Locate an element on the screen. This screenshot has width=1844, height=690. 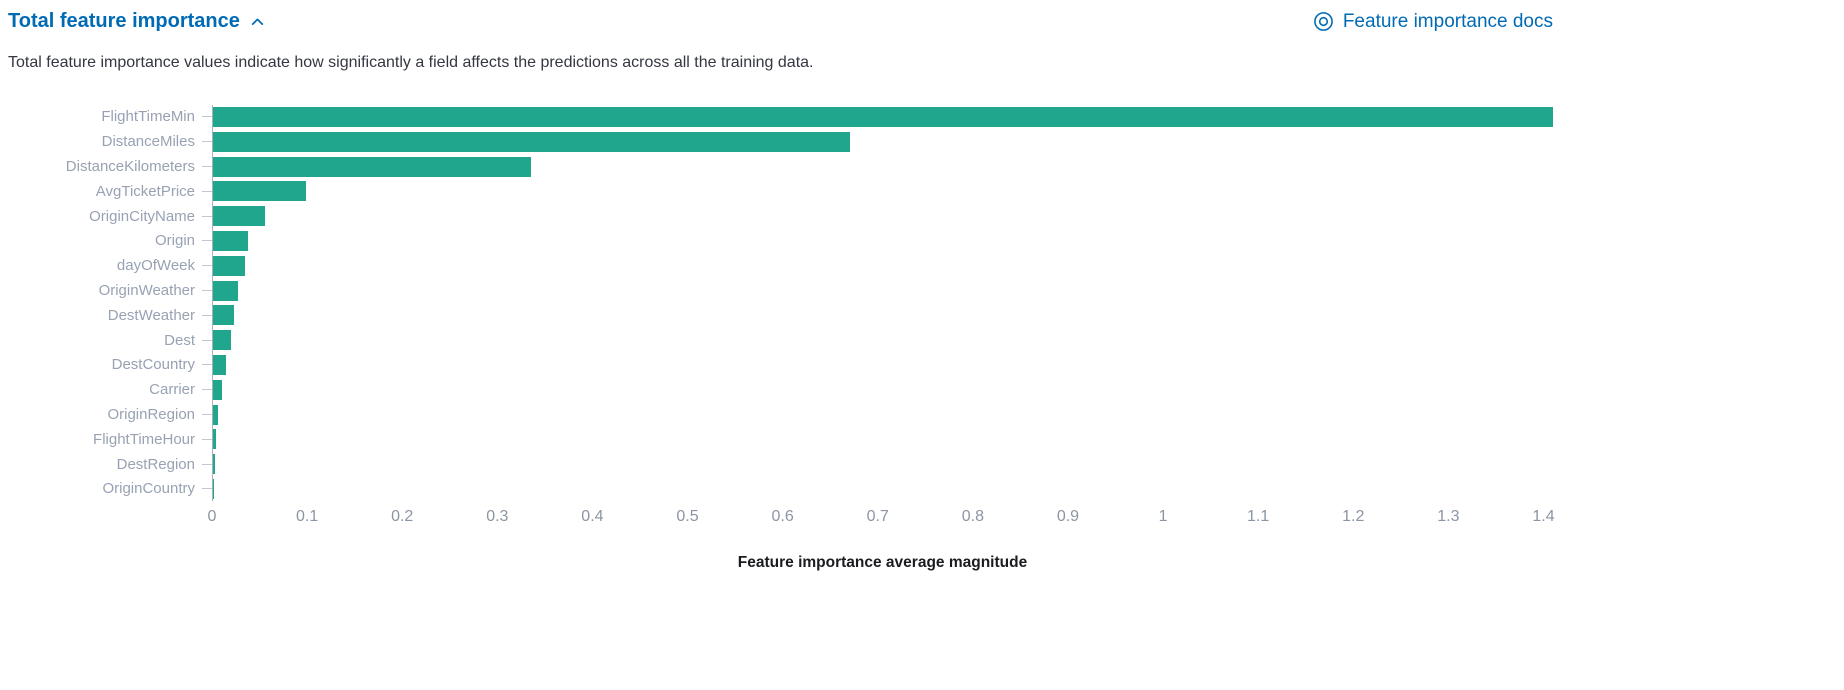
category-label: DistanceKilometers is located at coordinates (105, 166).